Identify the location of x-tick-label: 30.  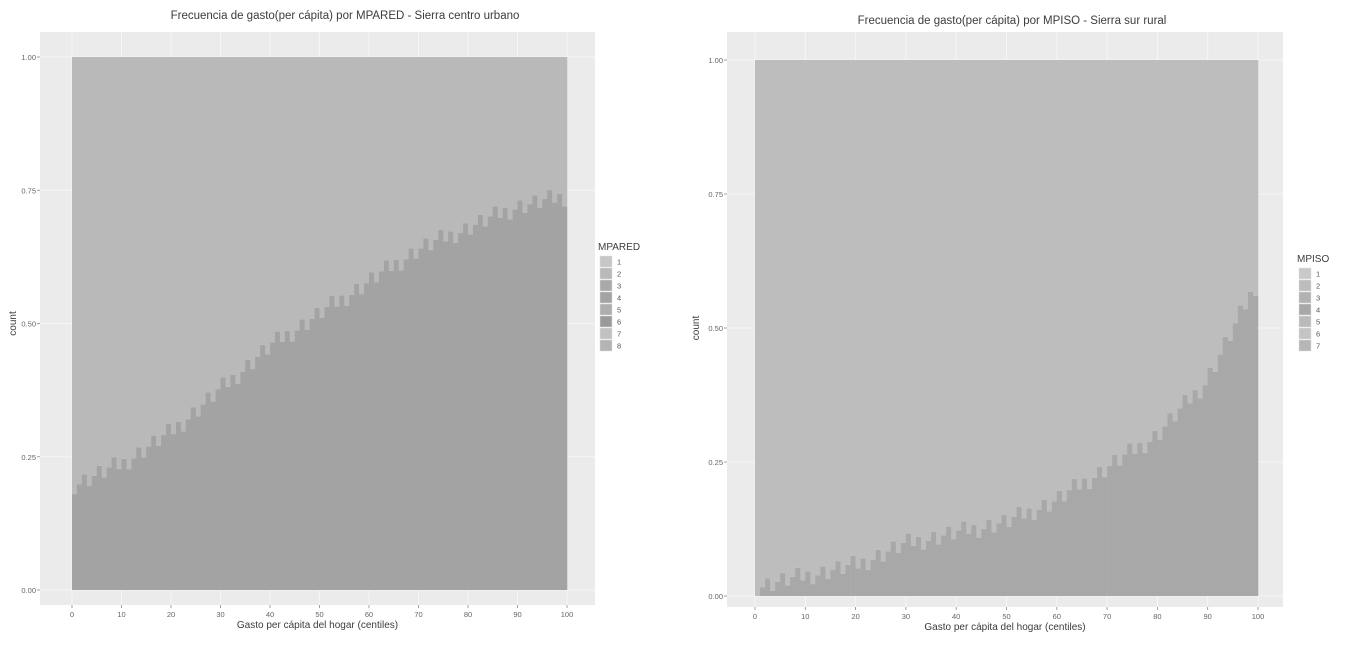
(220, 614).